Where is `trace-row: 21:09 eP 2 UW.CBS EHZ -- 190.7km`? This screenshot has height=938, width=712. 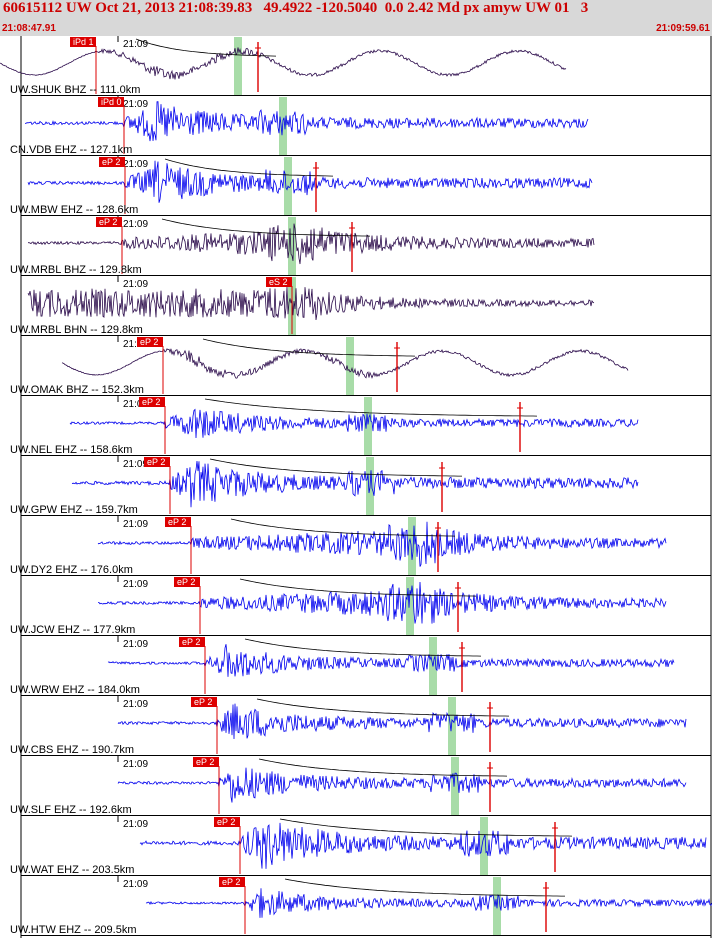
trace-row: 21:09 eP 2 UW.CBS EHZ -- 190.7km is located at coordinates (360, 726).